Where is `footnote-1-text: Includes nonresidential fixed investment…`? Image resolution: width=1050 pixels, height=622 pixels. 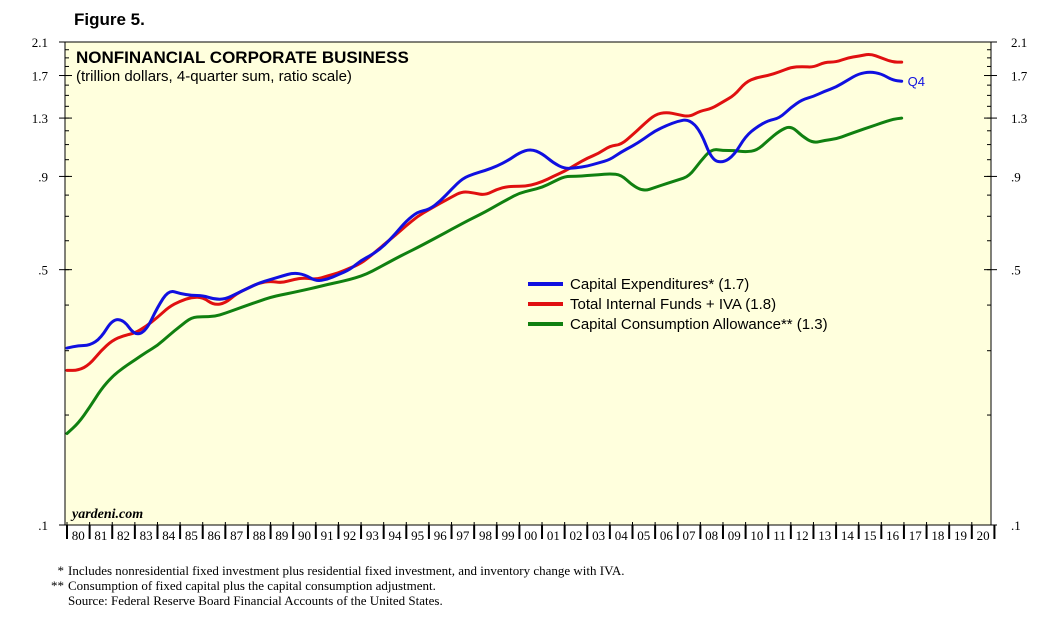
footnote-1-text: Includes nonresidential fixed investment… is located at coordinates (346, 570).